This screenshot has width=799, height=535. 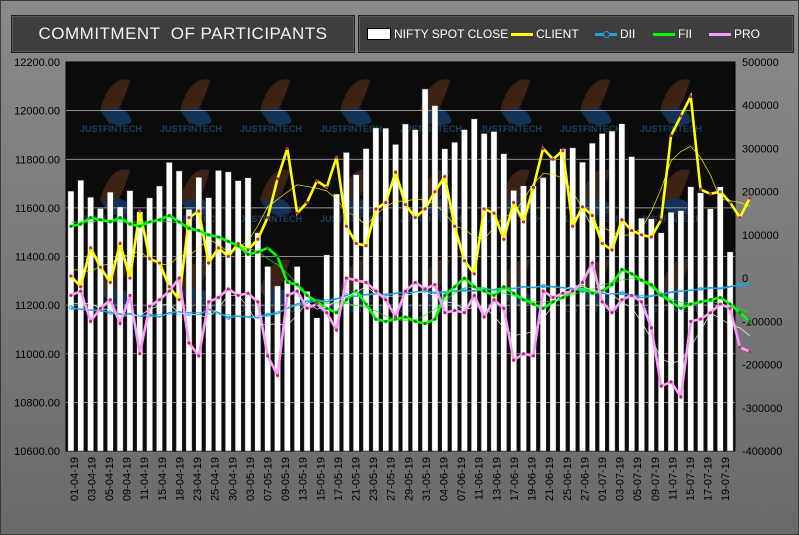 I want to click on legend-item-pro: PRO, so click(x=734, y=34).